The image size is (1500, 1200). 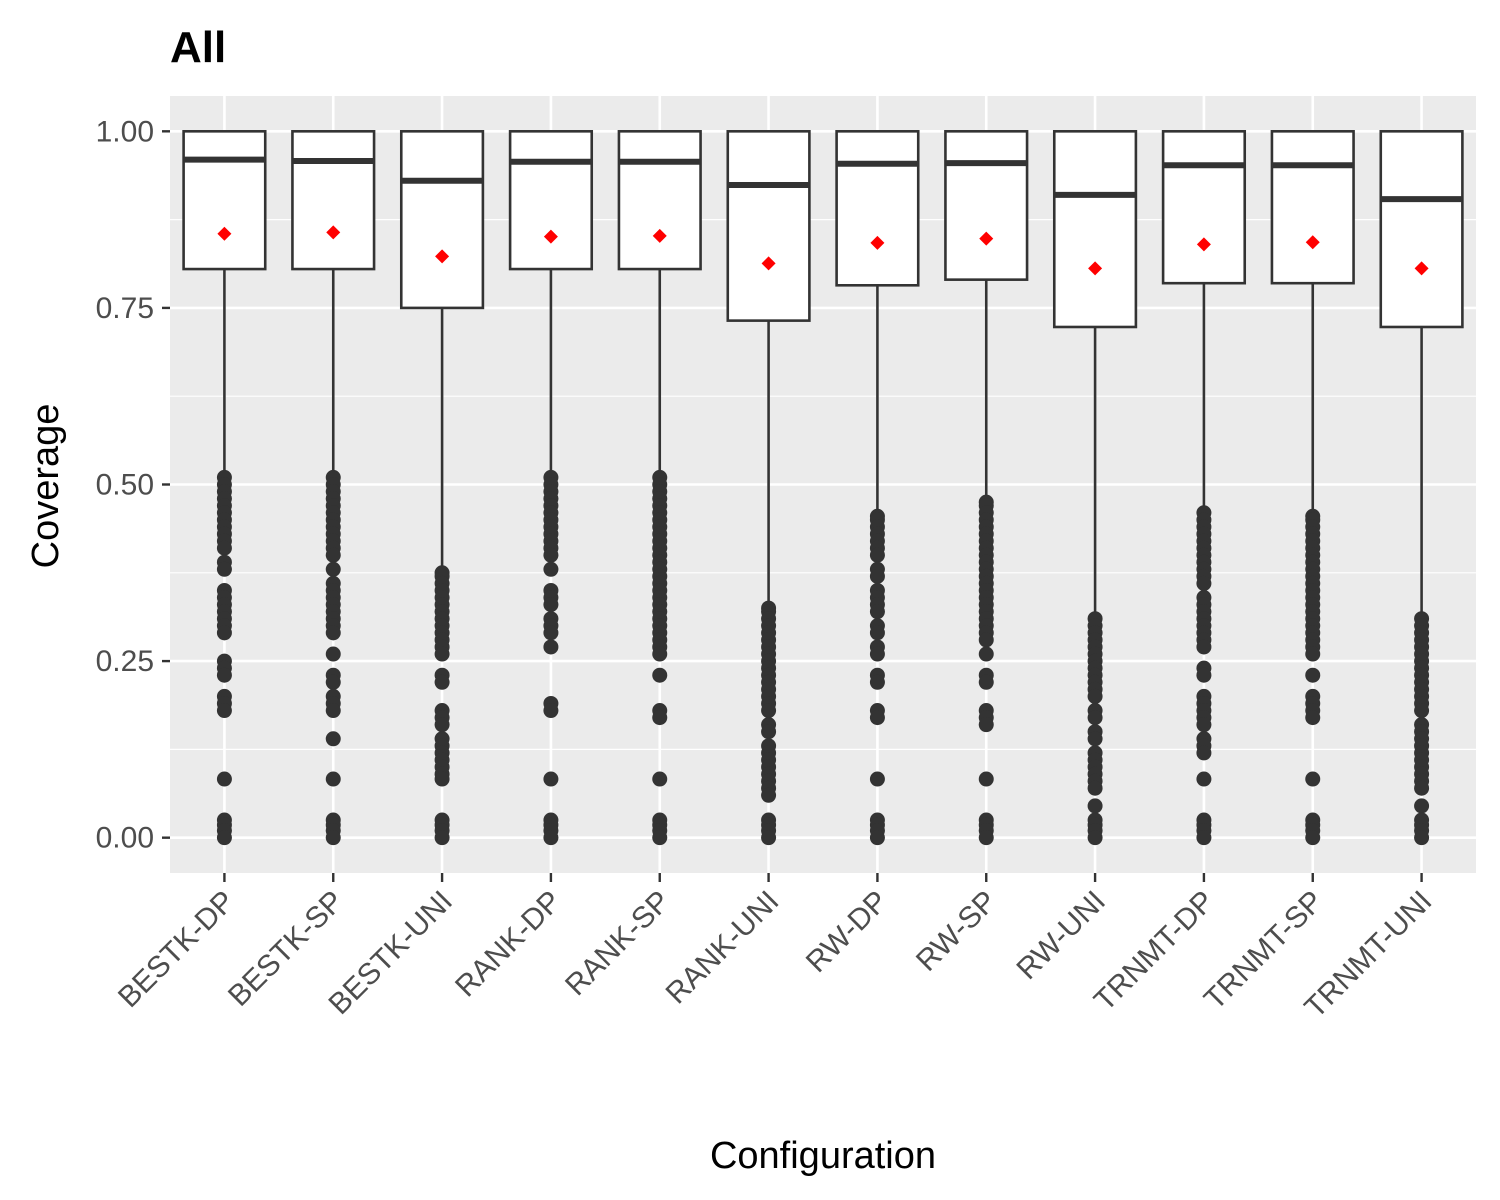 What do you see at coordinates (125, 308) in the screenshot?
I see `y-tick-label: 0.75` at bounding box center [125, 308].